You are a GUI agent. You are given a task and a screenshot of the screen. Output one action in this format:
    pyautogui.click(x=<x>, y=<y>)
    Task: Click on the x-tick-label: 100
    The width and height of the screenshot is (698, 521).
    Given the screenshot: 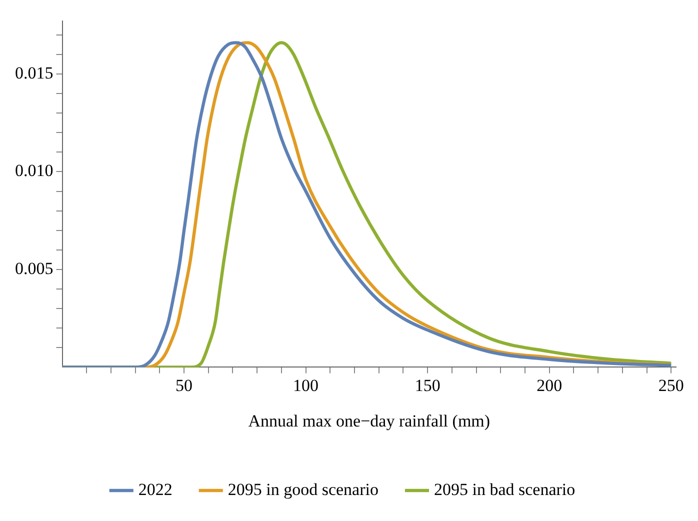 What is the action you would take?
    pyautogui.click(x=306, y=385)
    